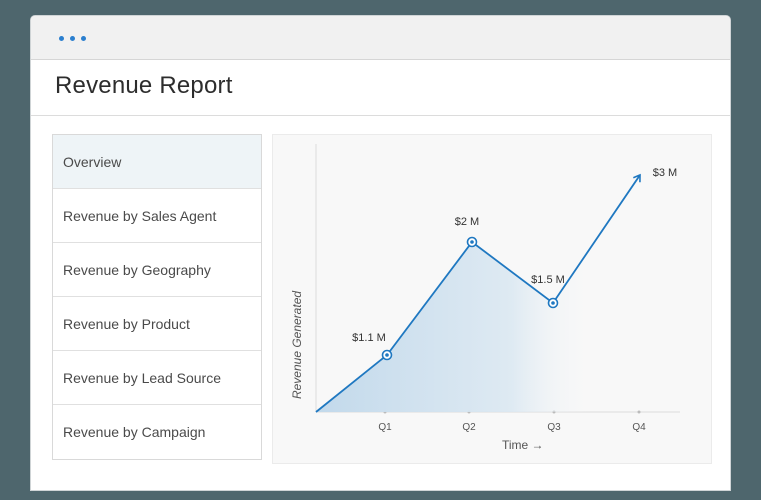 Image resolution: width=761 pixels, height=500 pixels. What do you see at coordinates (157, 270) in the screenshot?
I see `sidebar-item-geography: Revenue by Geography` at bounding box center [157, 270].